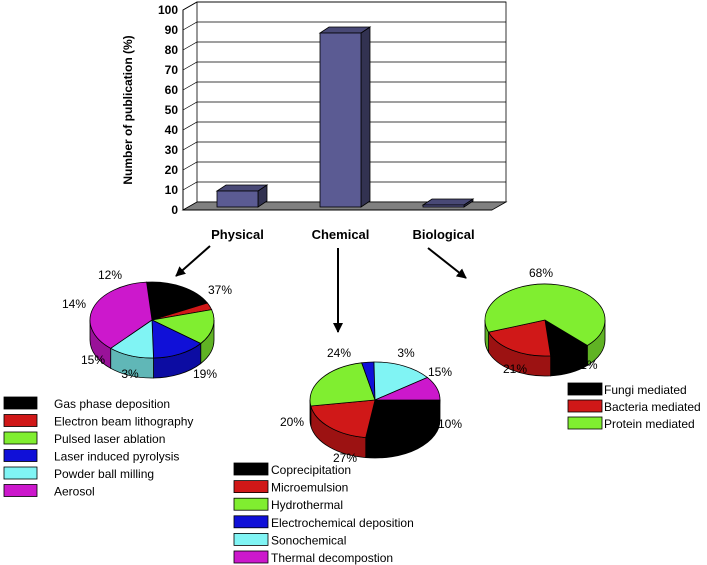 The image size is (707, 565). Describe the element at coordinates (292, 422) in the screenshot. I see `pie-value-label: 20%` at that location.